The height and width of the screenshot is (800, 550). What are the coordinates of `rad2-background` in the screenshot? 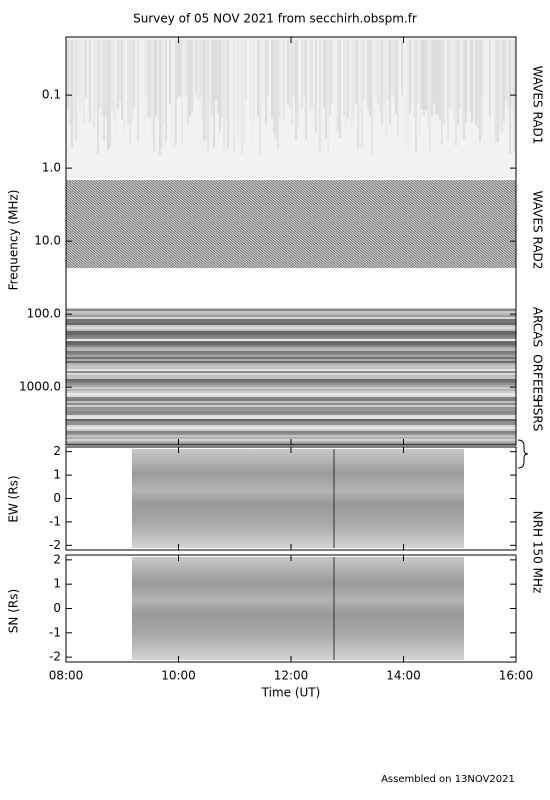 It's located at (291, 224).